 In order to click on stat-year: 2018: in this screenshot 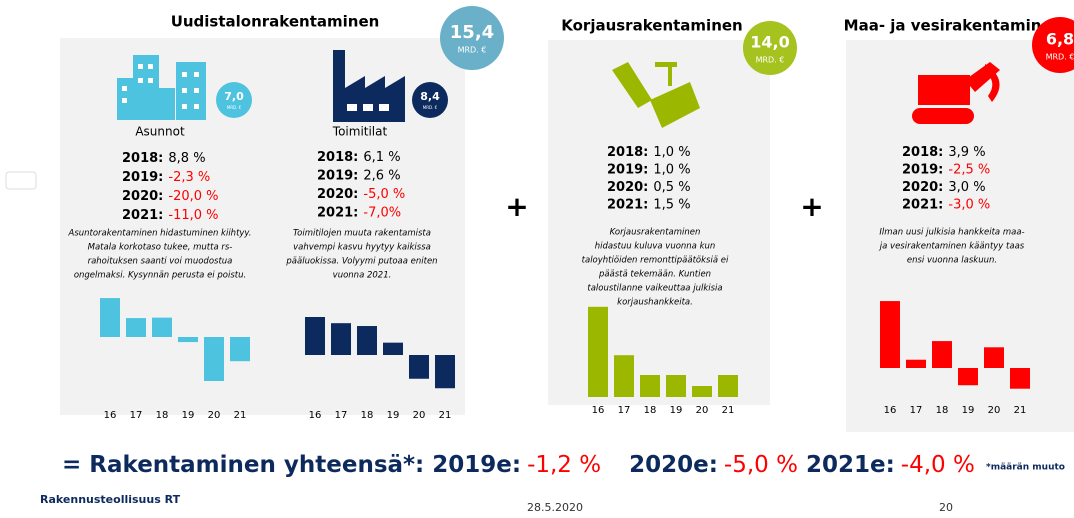, I will do `click(922, 152)`.